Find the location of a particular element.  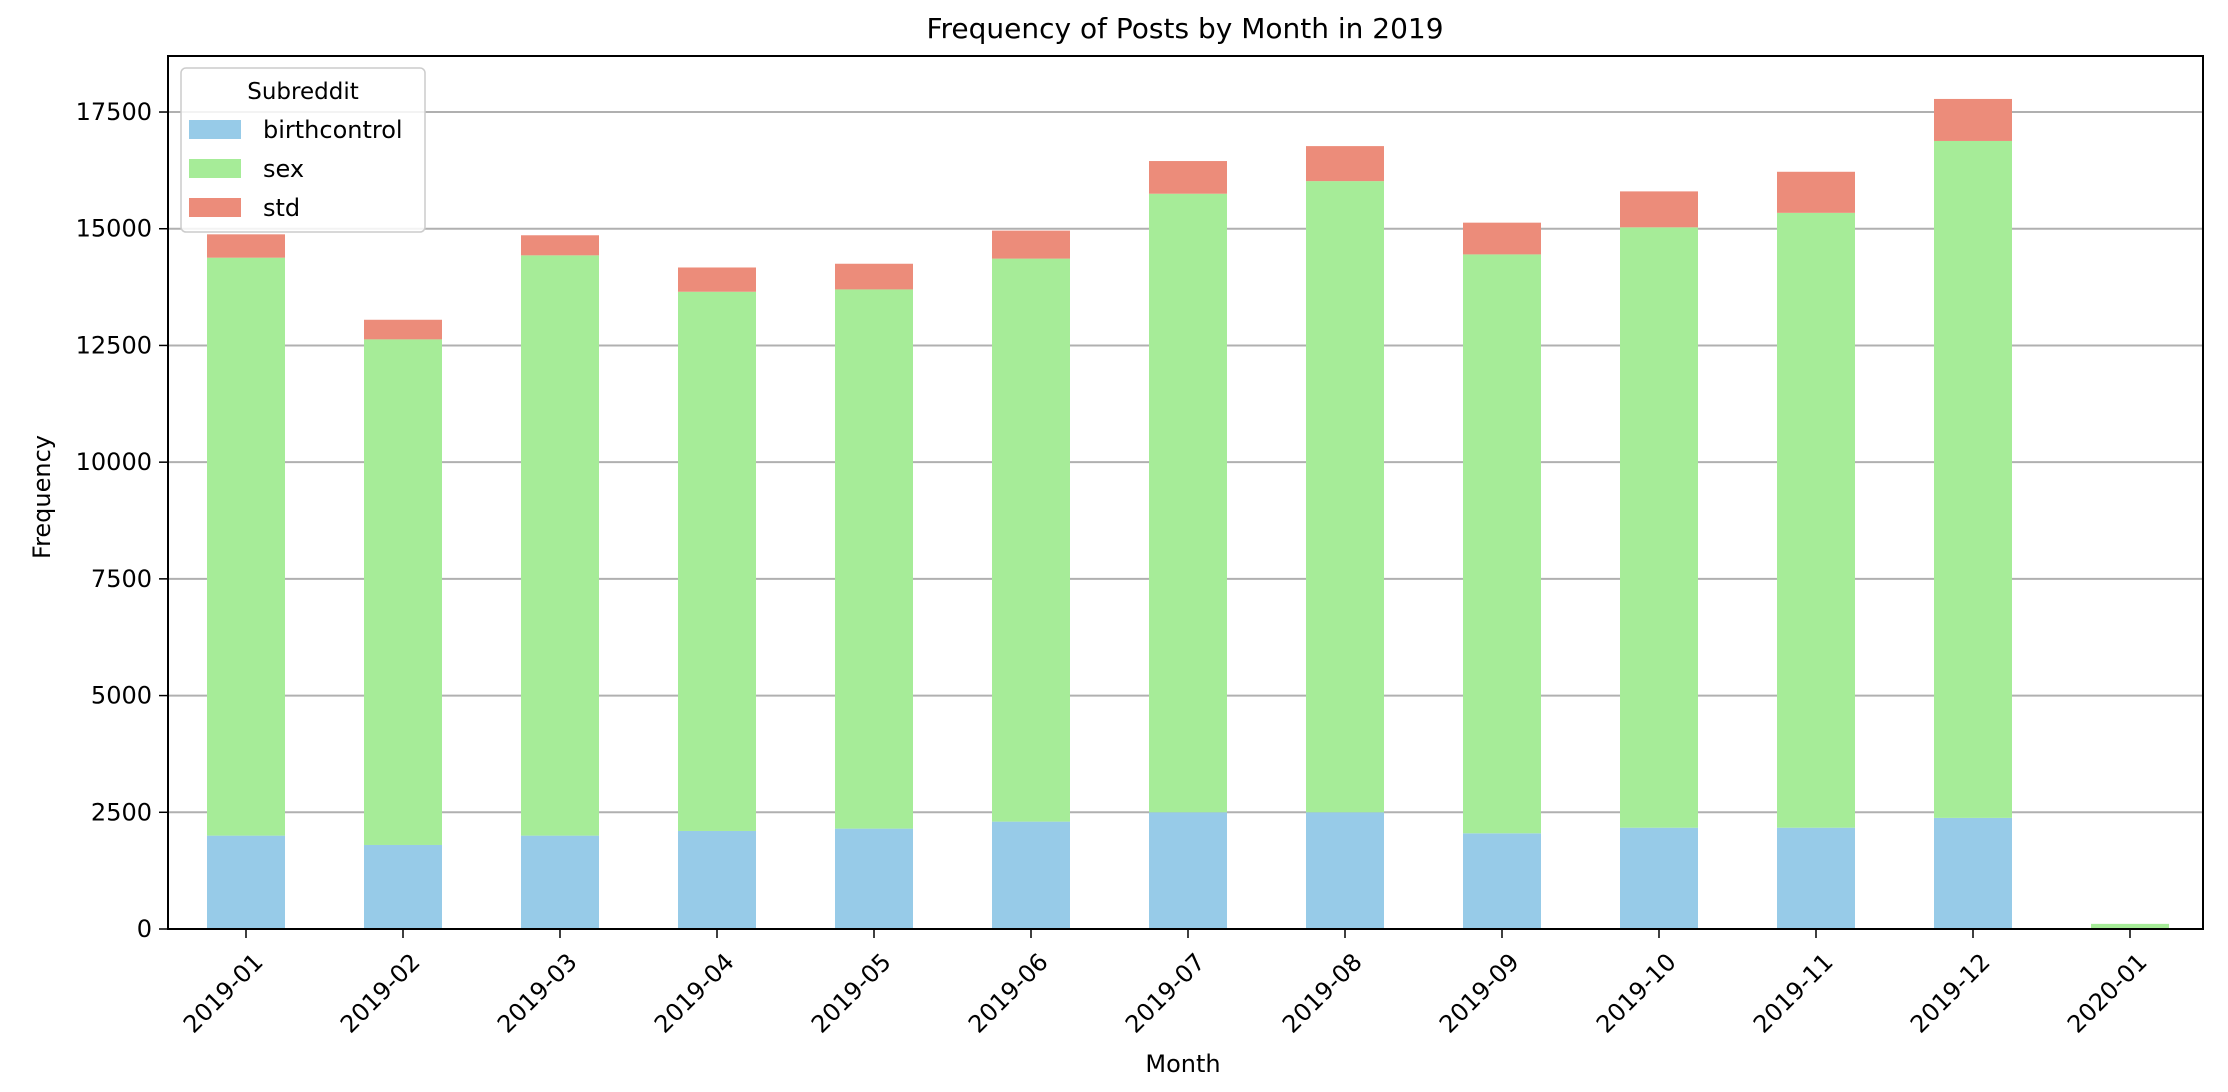

legend-swatch-birthcontrol is located at coordinates (215, 129).